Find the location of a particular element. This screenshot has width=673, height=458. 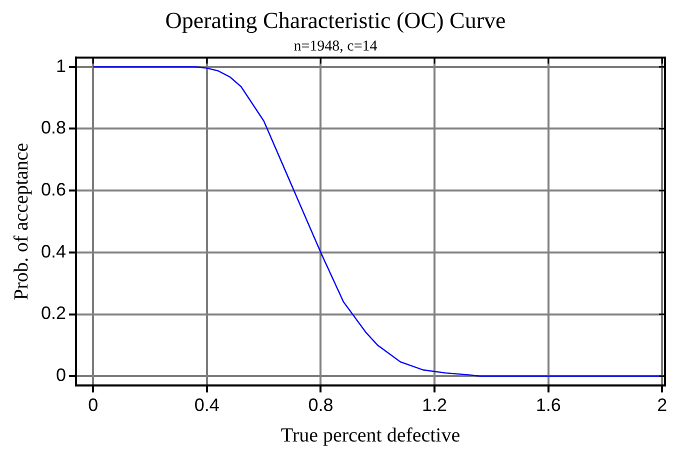

y-tick-label: 0.6 is located at coordinates (53, 190).